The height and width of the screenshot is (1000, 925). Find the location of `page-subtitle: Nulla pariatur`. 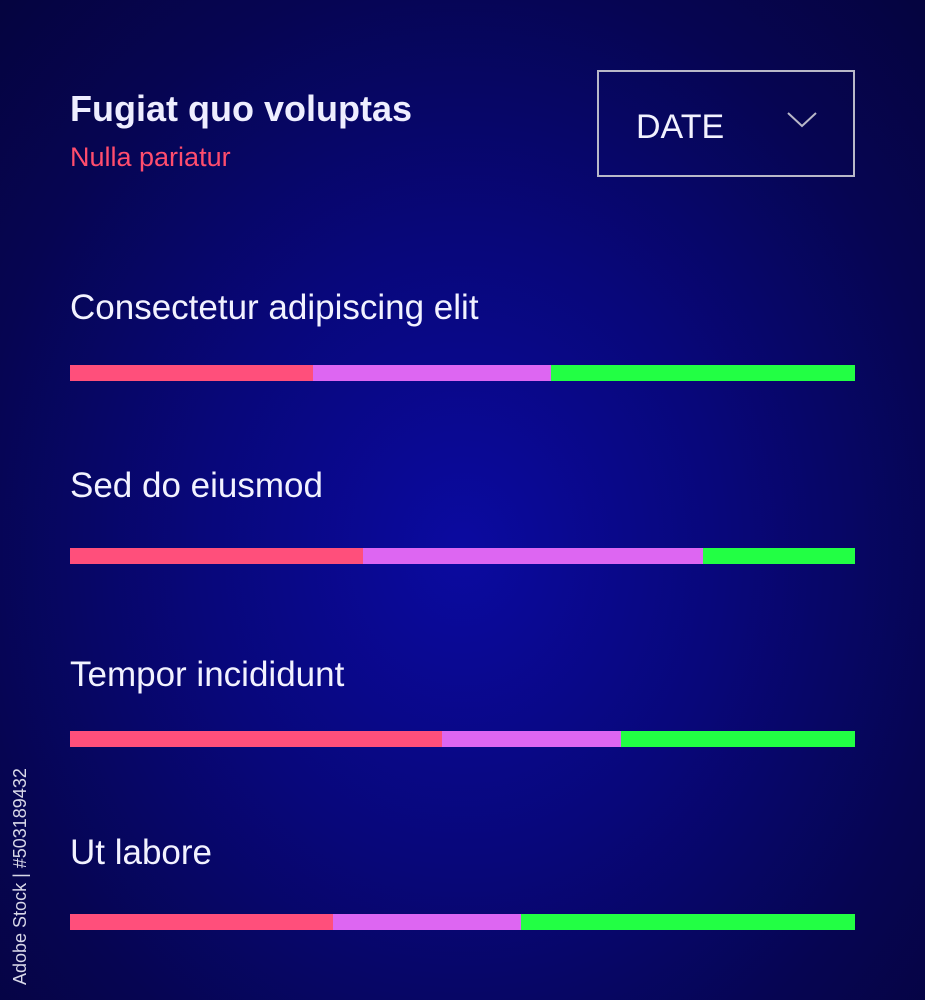

page-subtitle: Nulla pariatur is located at coordinates (150, 157).